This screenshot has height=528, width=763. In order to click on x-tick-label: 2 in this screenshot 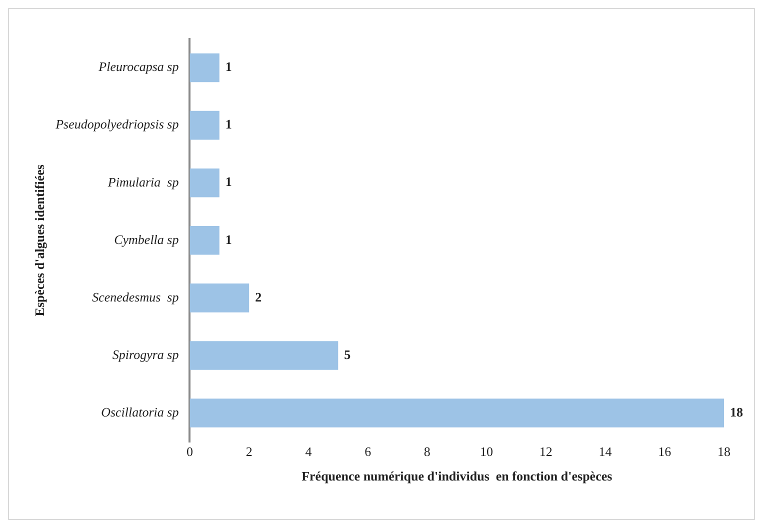, I will do `click(249, 452)`.